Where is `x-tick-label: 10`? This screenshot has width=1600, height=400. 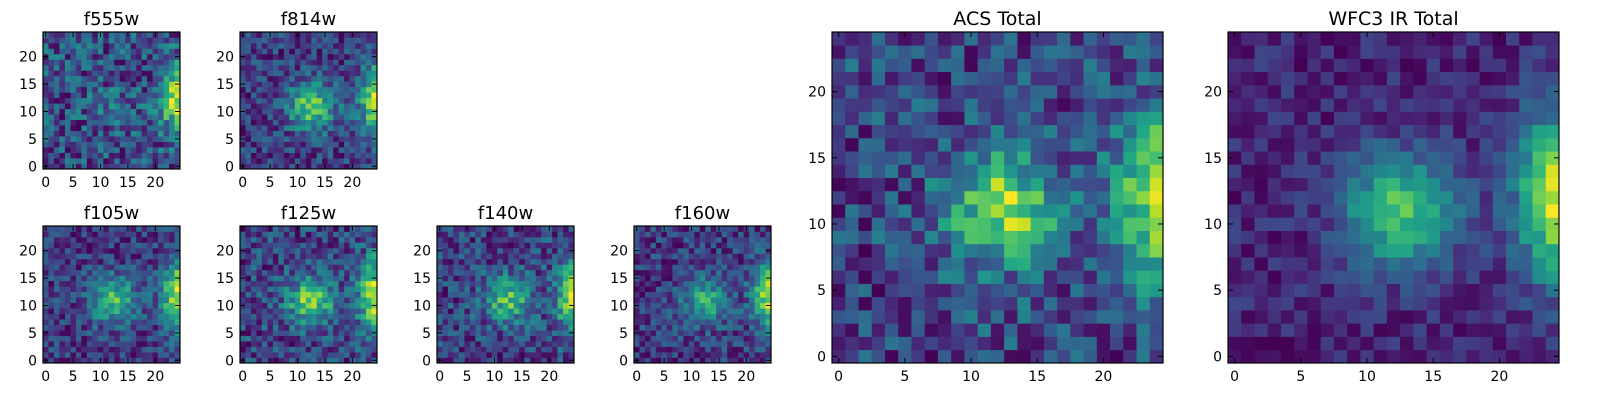
x-tick-label: 10 is located at coordinates (495, 377).